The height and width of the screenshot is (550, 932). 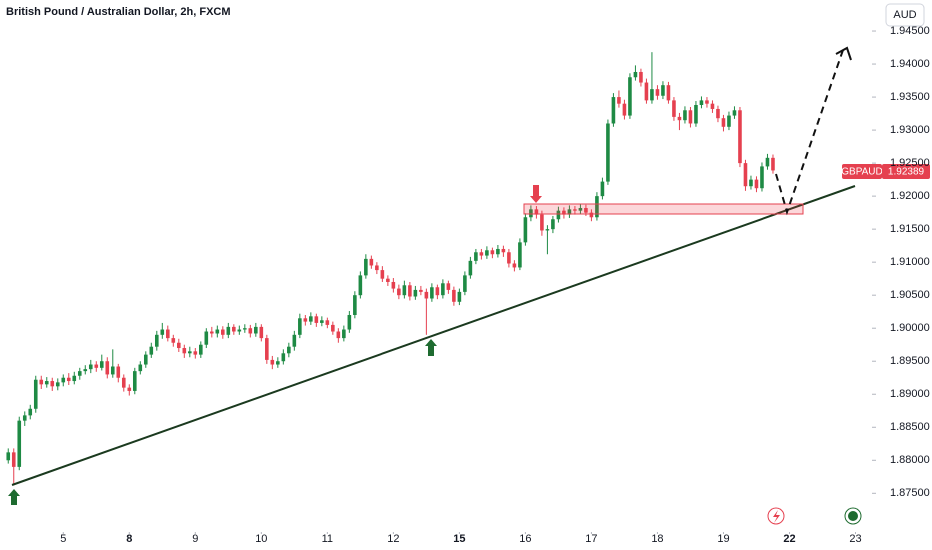 What do you see at coordinates (525, 539) in the screenshot?
I see `x-tick-label: 16` at bounding box center [525, 539].